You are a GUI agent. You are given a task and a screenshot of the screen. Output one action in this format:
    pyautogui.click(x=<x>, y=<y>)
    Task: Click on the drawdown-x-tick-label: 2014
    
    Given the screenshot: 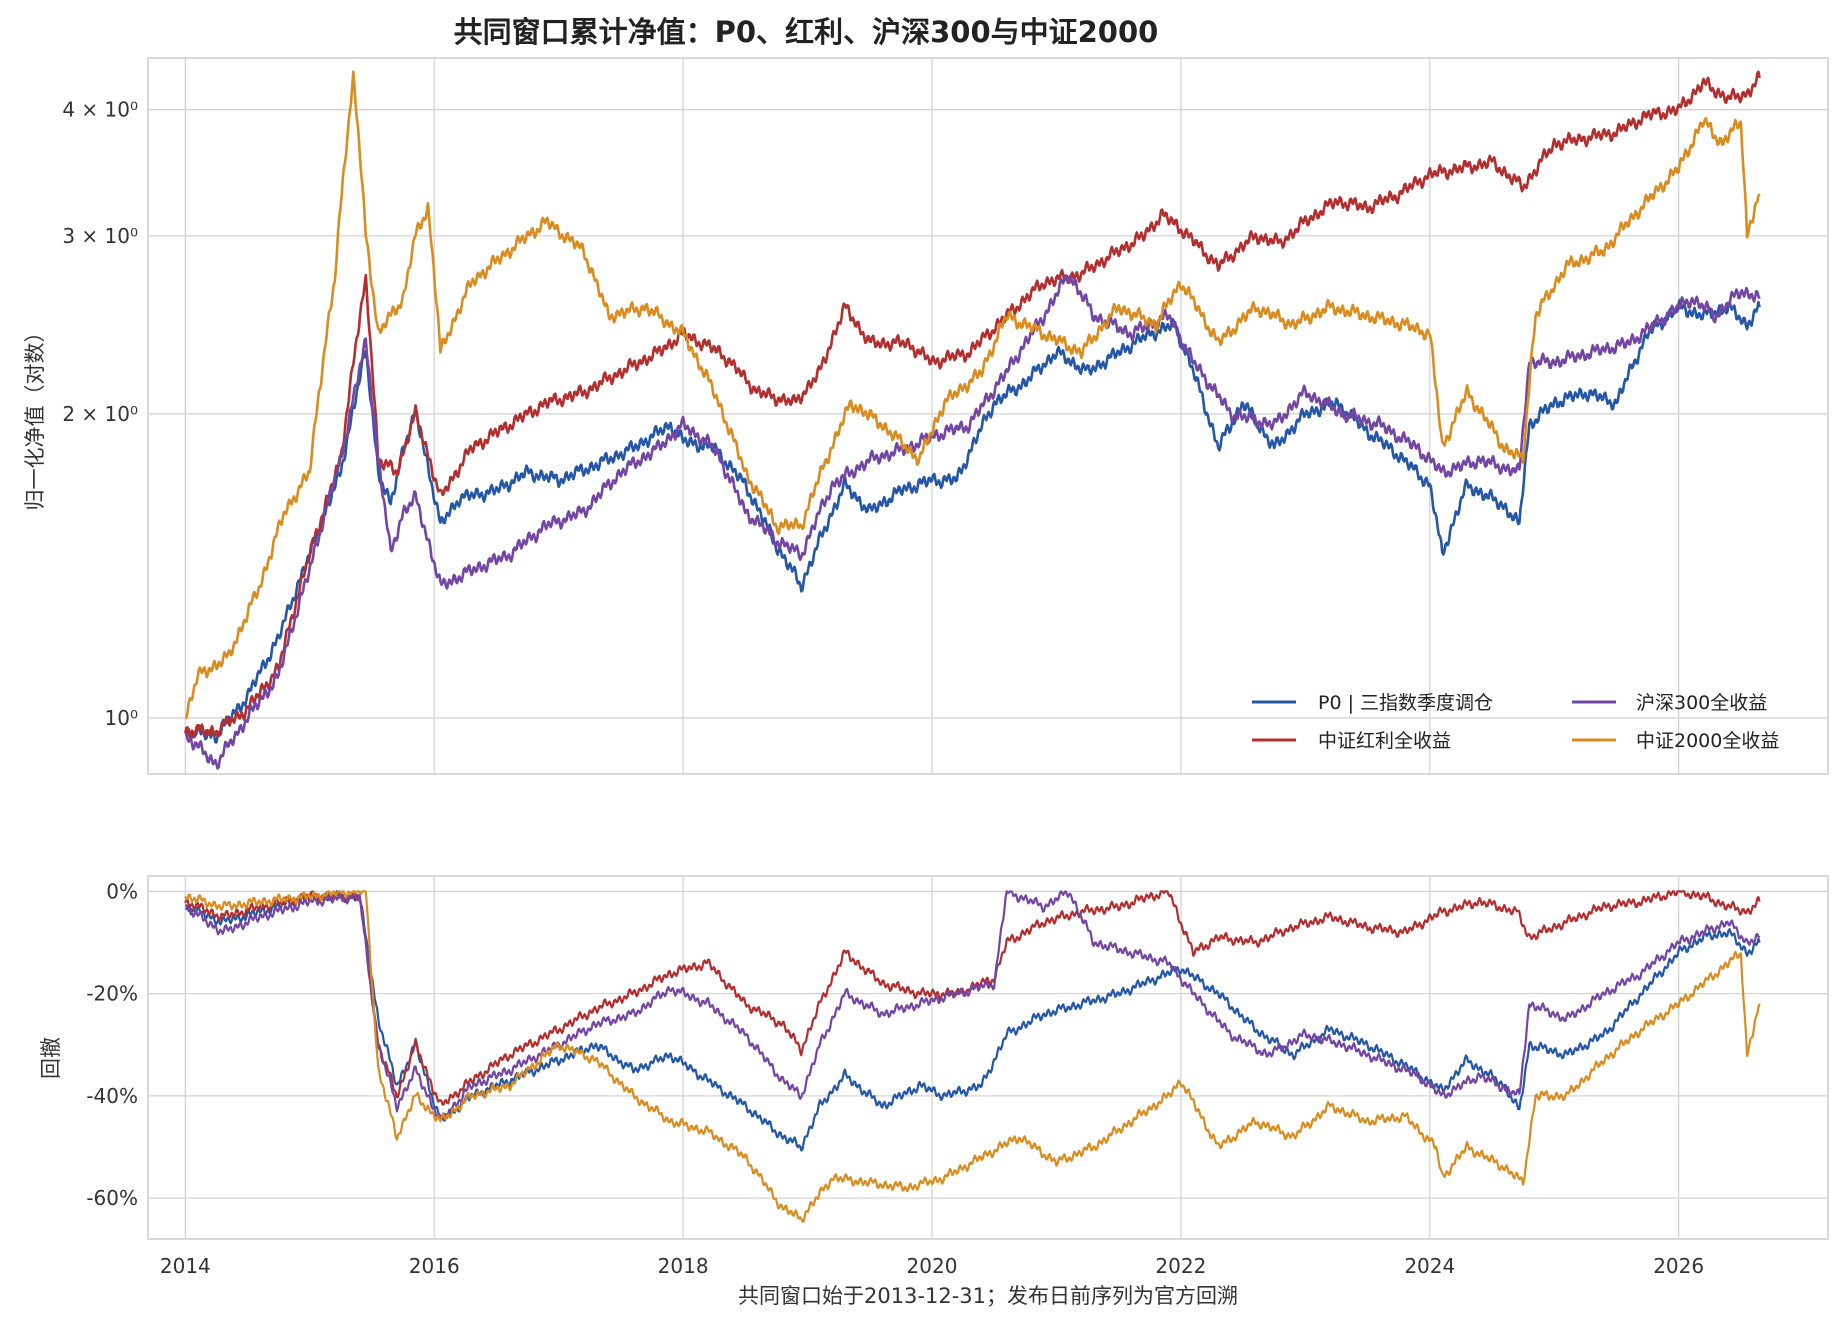 What is the action you would take?
    pyautogui.click(x=185, y=1266)
    